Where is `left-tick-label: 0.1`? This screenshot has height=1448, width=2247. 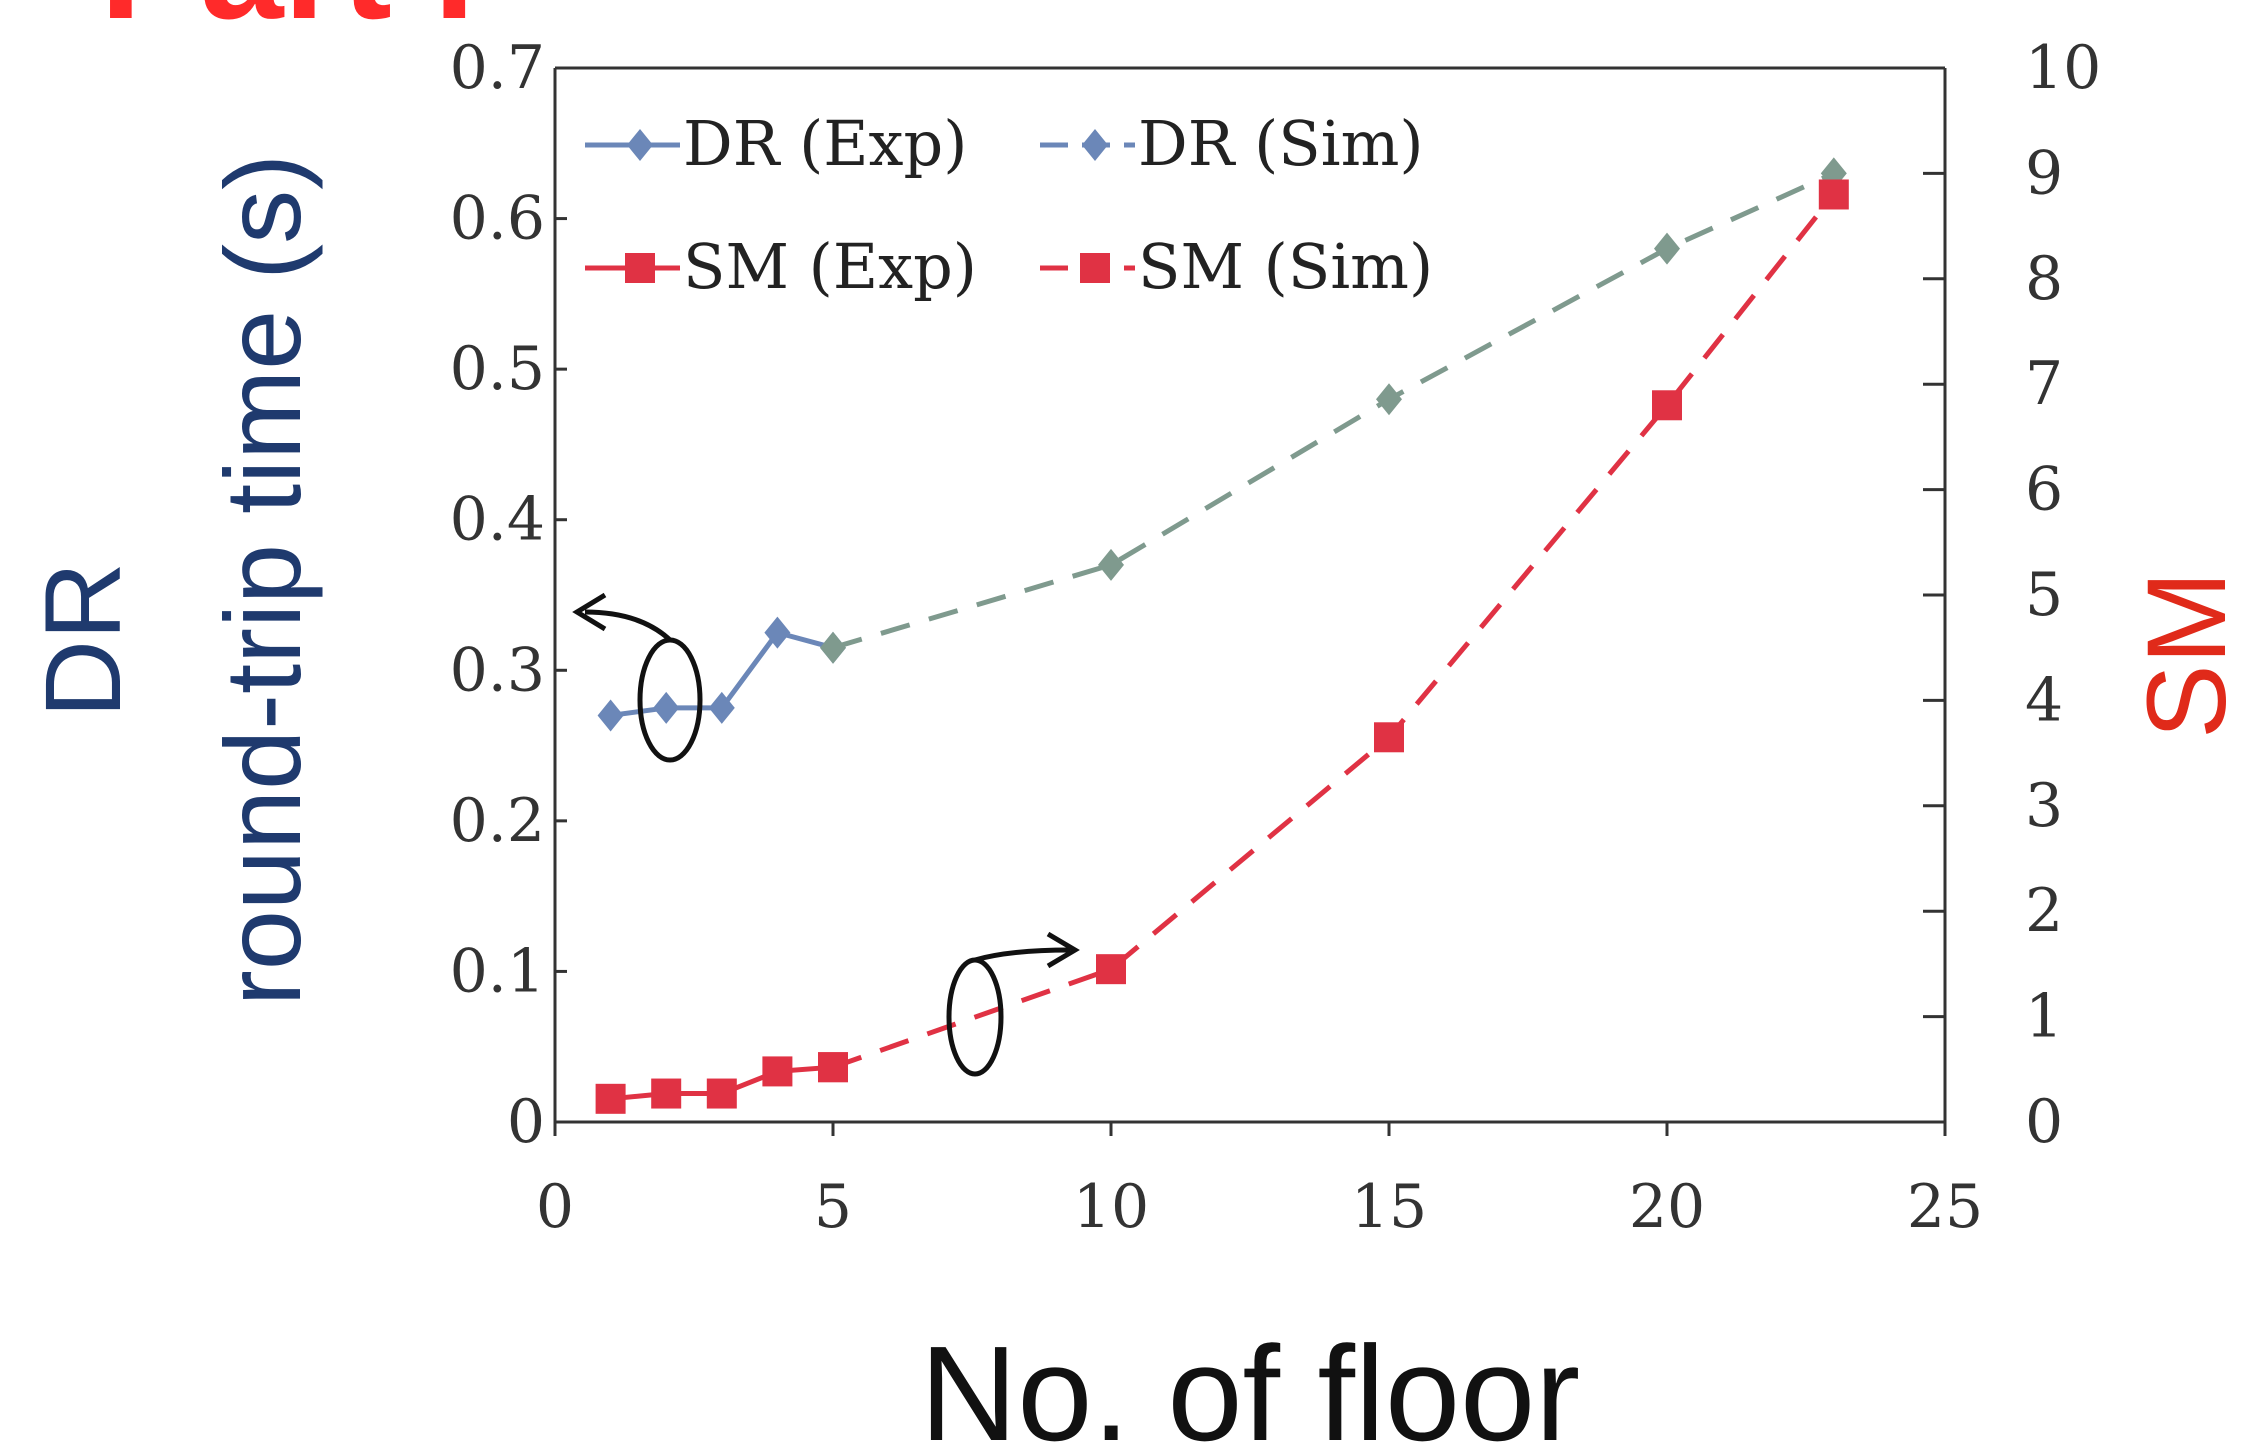 left-tick-label: 0.1 is located at coordinates (497, 971).